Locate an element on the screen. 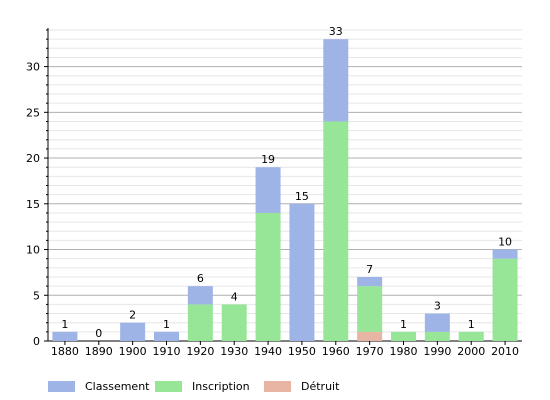 The width and height of the screenshot is (550, 400). x-tick-label-1990: 1990 is located at coordinates (437, 351).